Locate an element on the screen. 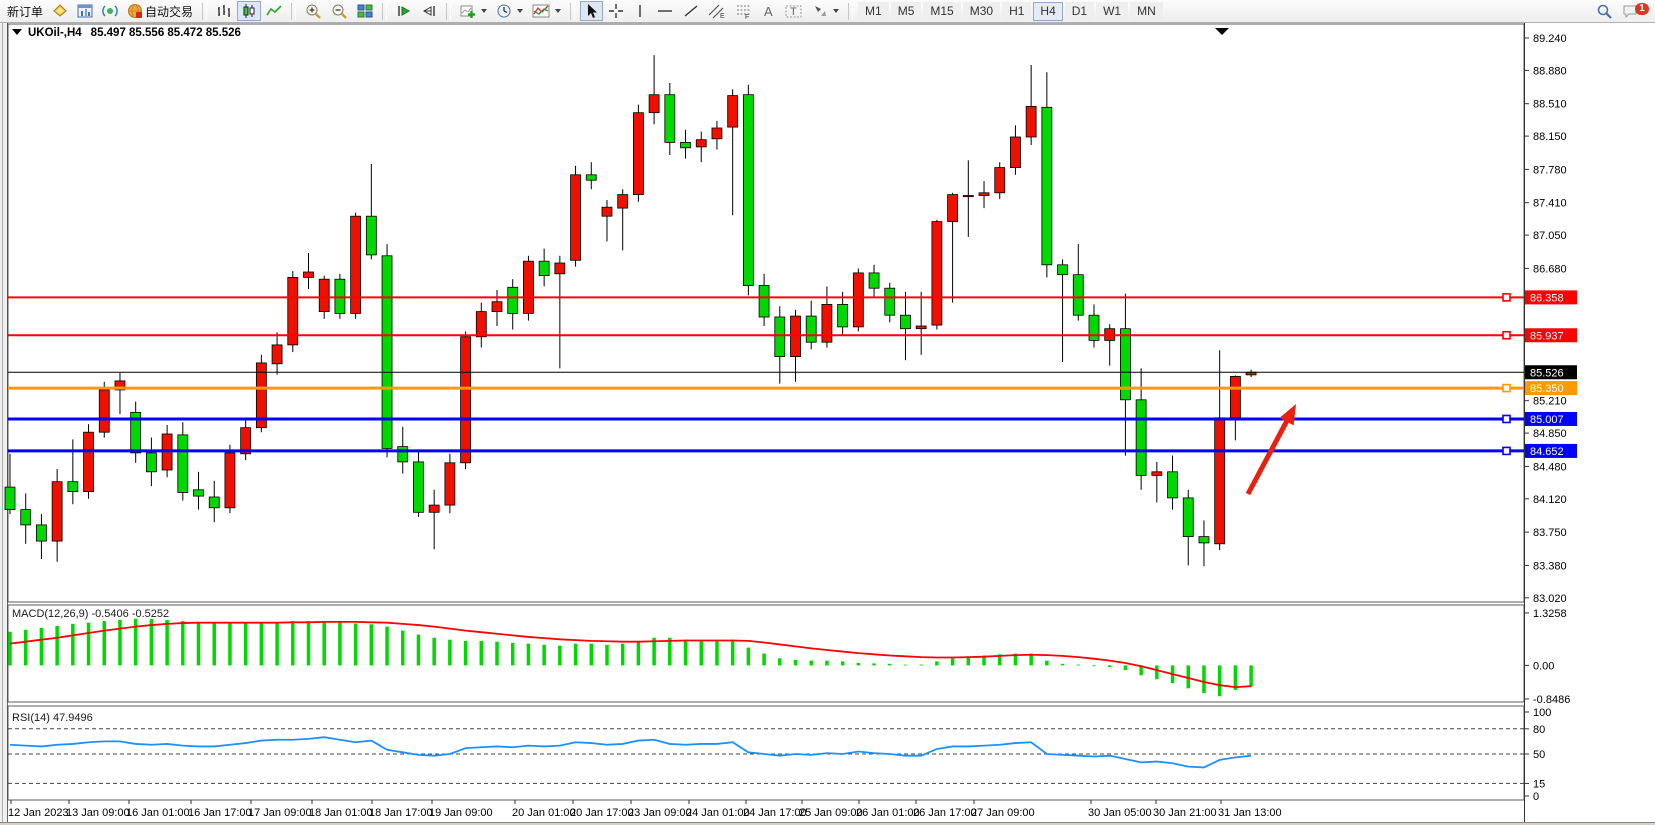 The image size is (1655, 825). equidistant-channel-tool-button: E is located at coordinates (717, 11).